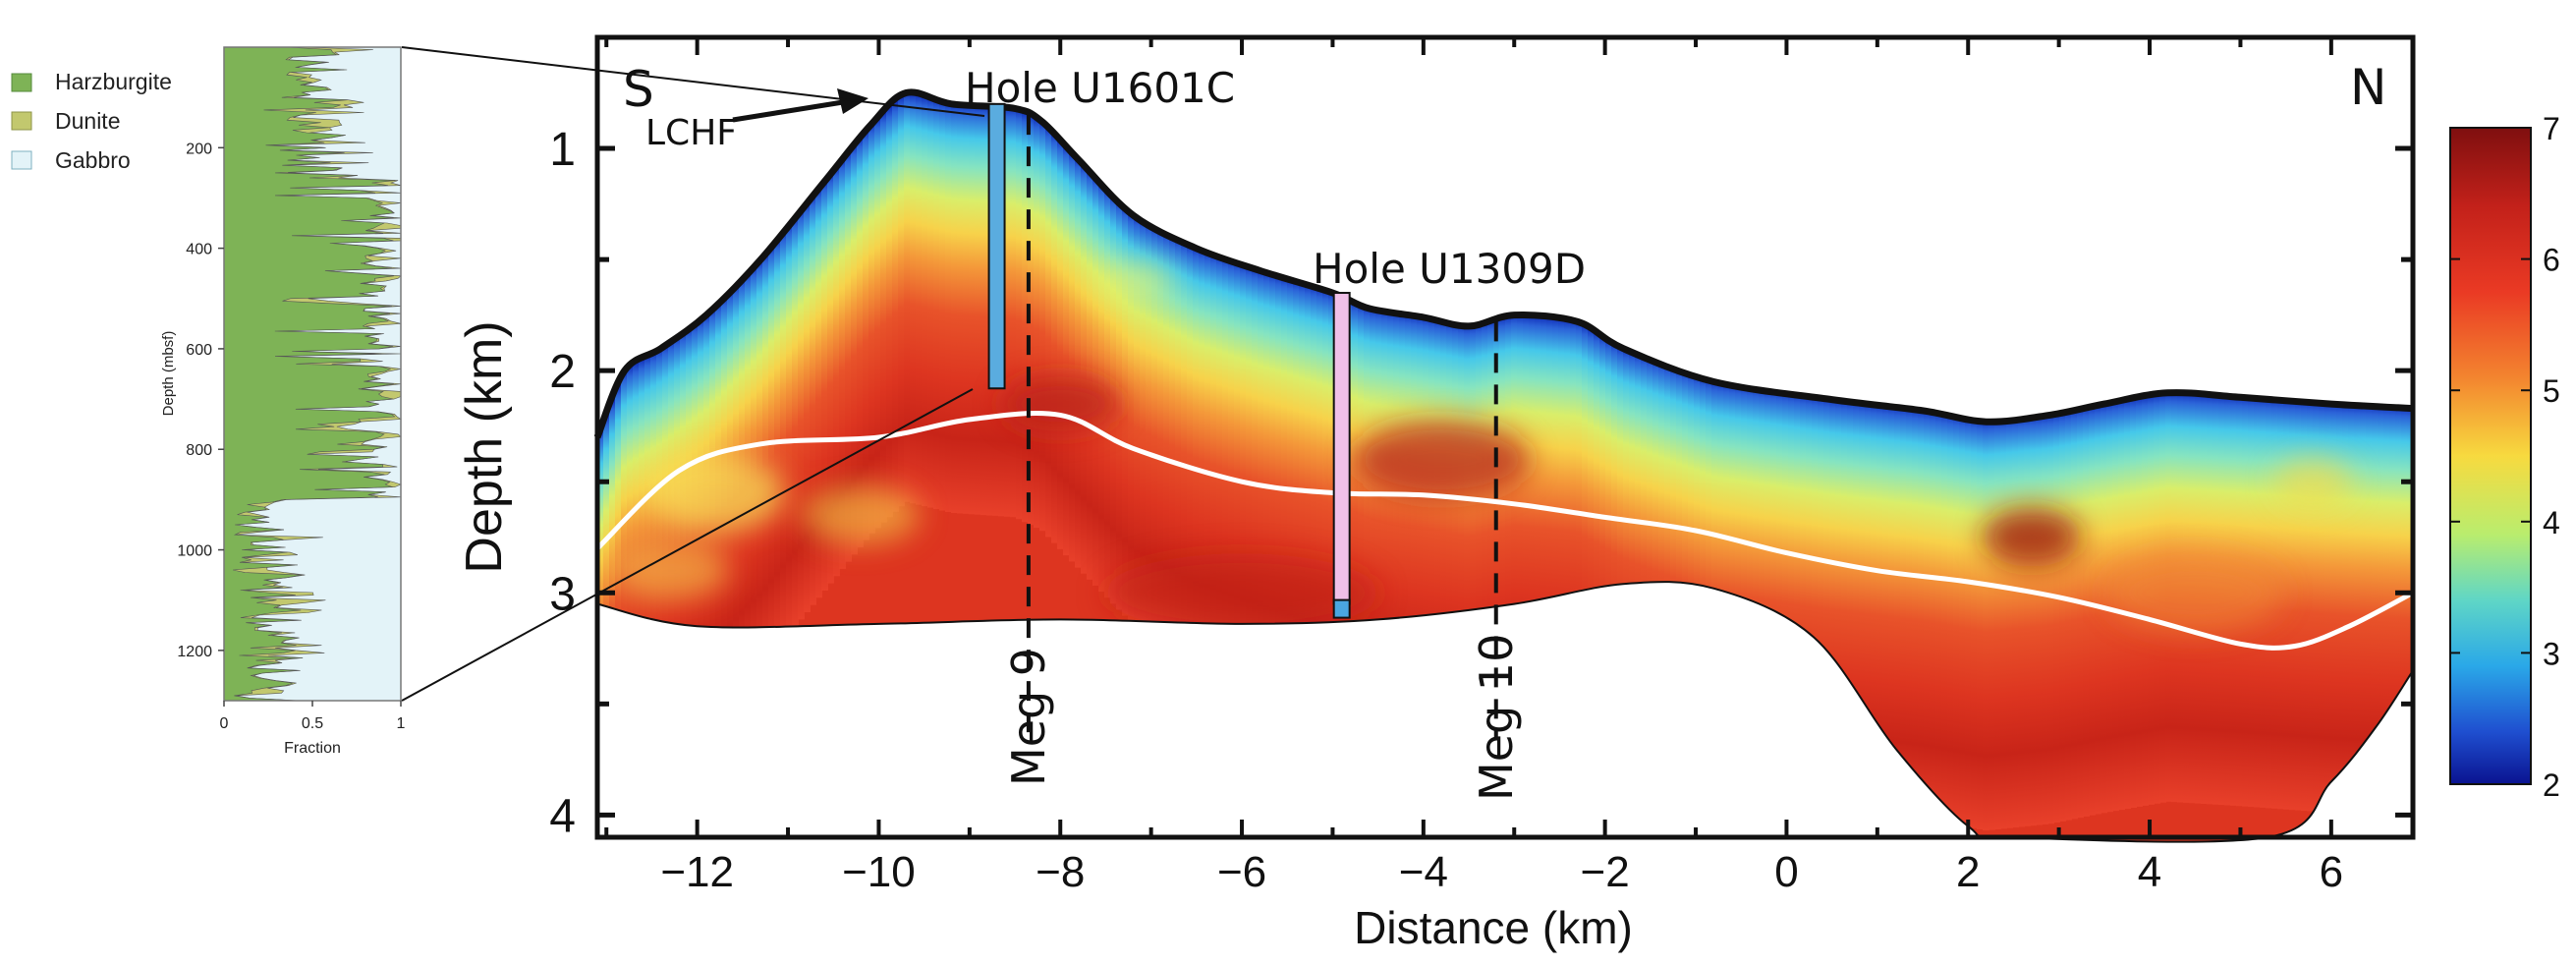 The height and width of the screenshot is (965, 2576). I want to click on section-y-tick-label: 1, so click(562, 150).